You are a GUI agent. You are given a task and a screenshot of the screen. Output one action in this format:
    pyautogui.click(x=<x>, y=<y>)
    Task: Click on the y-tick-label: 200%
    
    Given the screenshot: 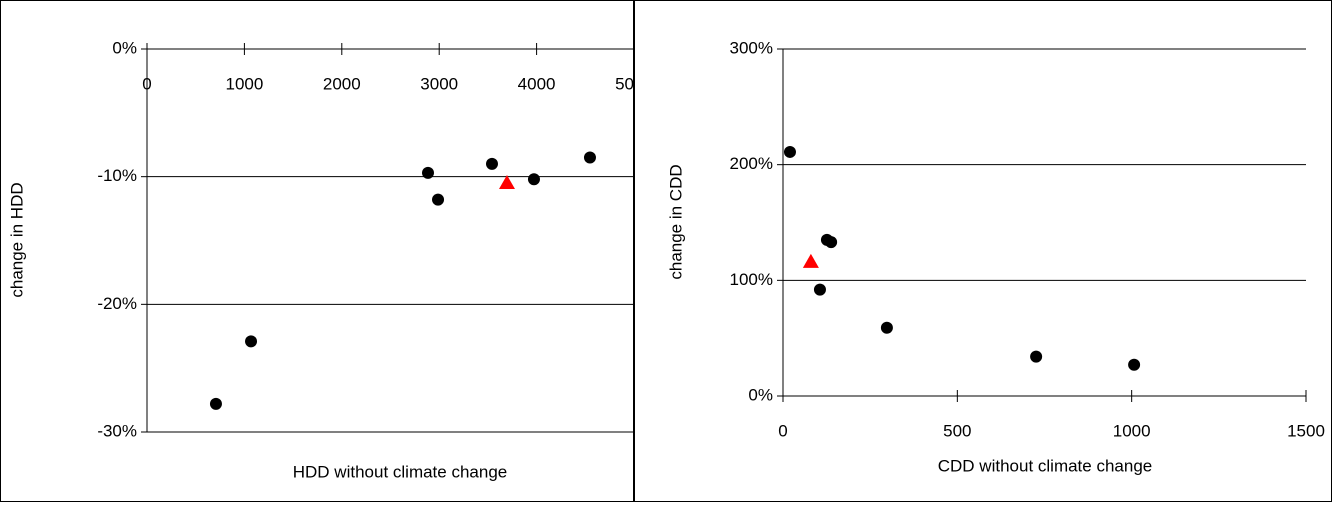 What is the action you would take?
    pyautogui.click(x=751, y=163)
    